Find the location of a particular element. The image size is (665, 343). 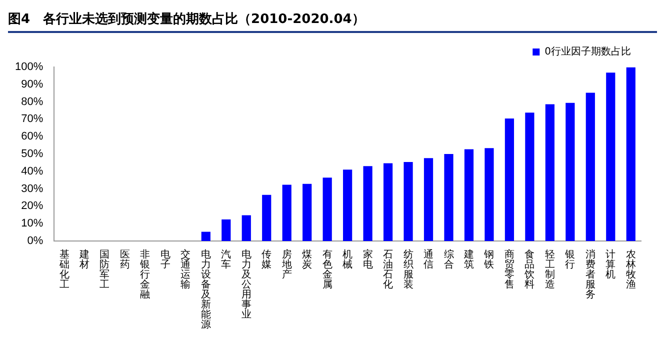

x-tick-label: 计算机 is located at coordinates (611, 264).